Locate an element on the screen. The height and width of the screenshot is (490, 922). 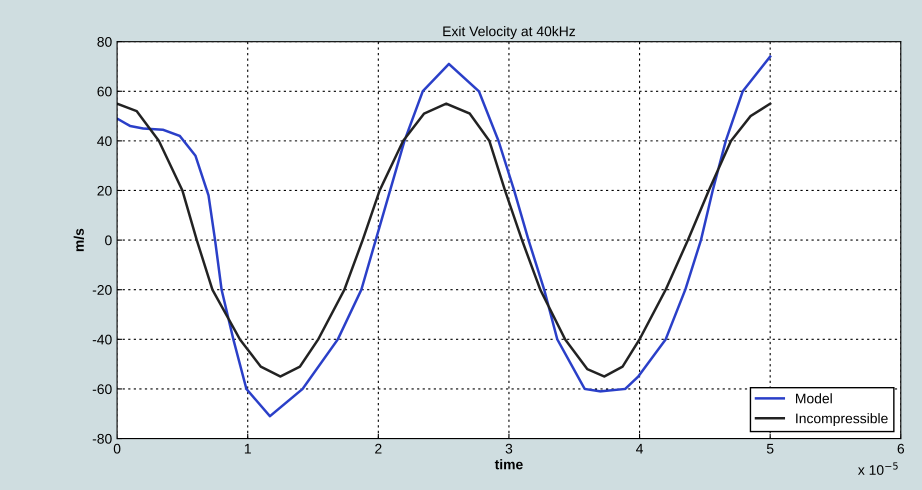
y-tick-label: 20 is located at coordinates (104, 191).